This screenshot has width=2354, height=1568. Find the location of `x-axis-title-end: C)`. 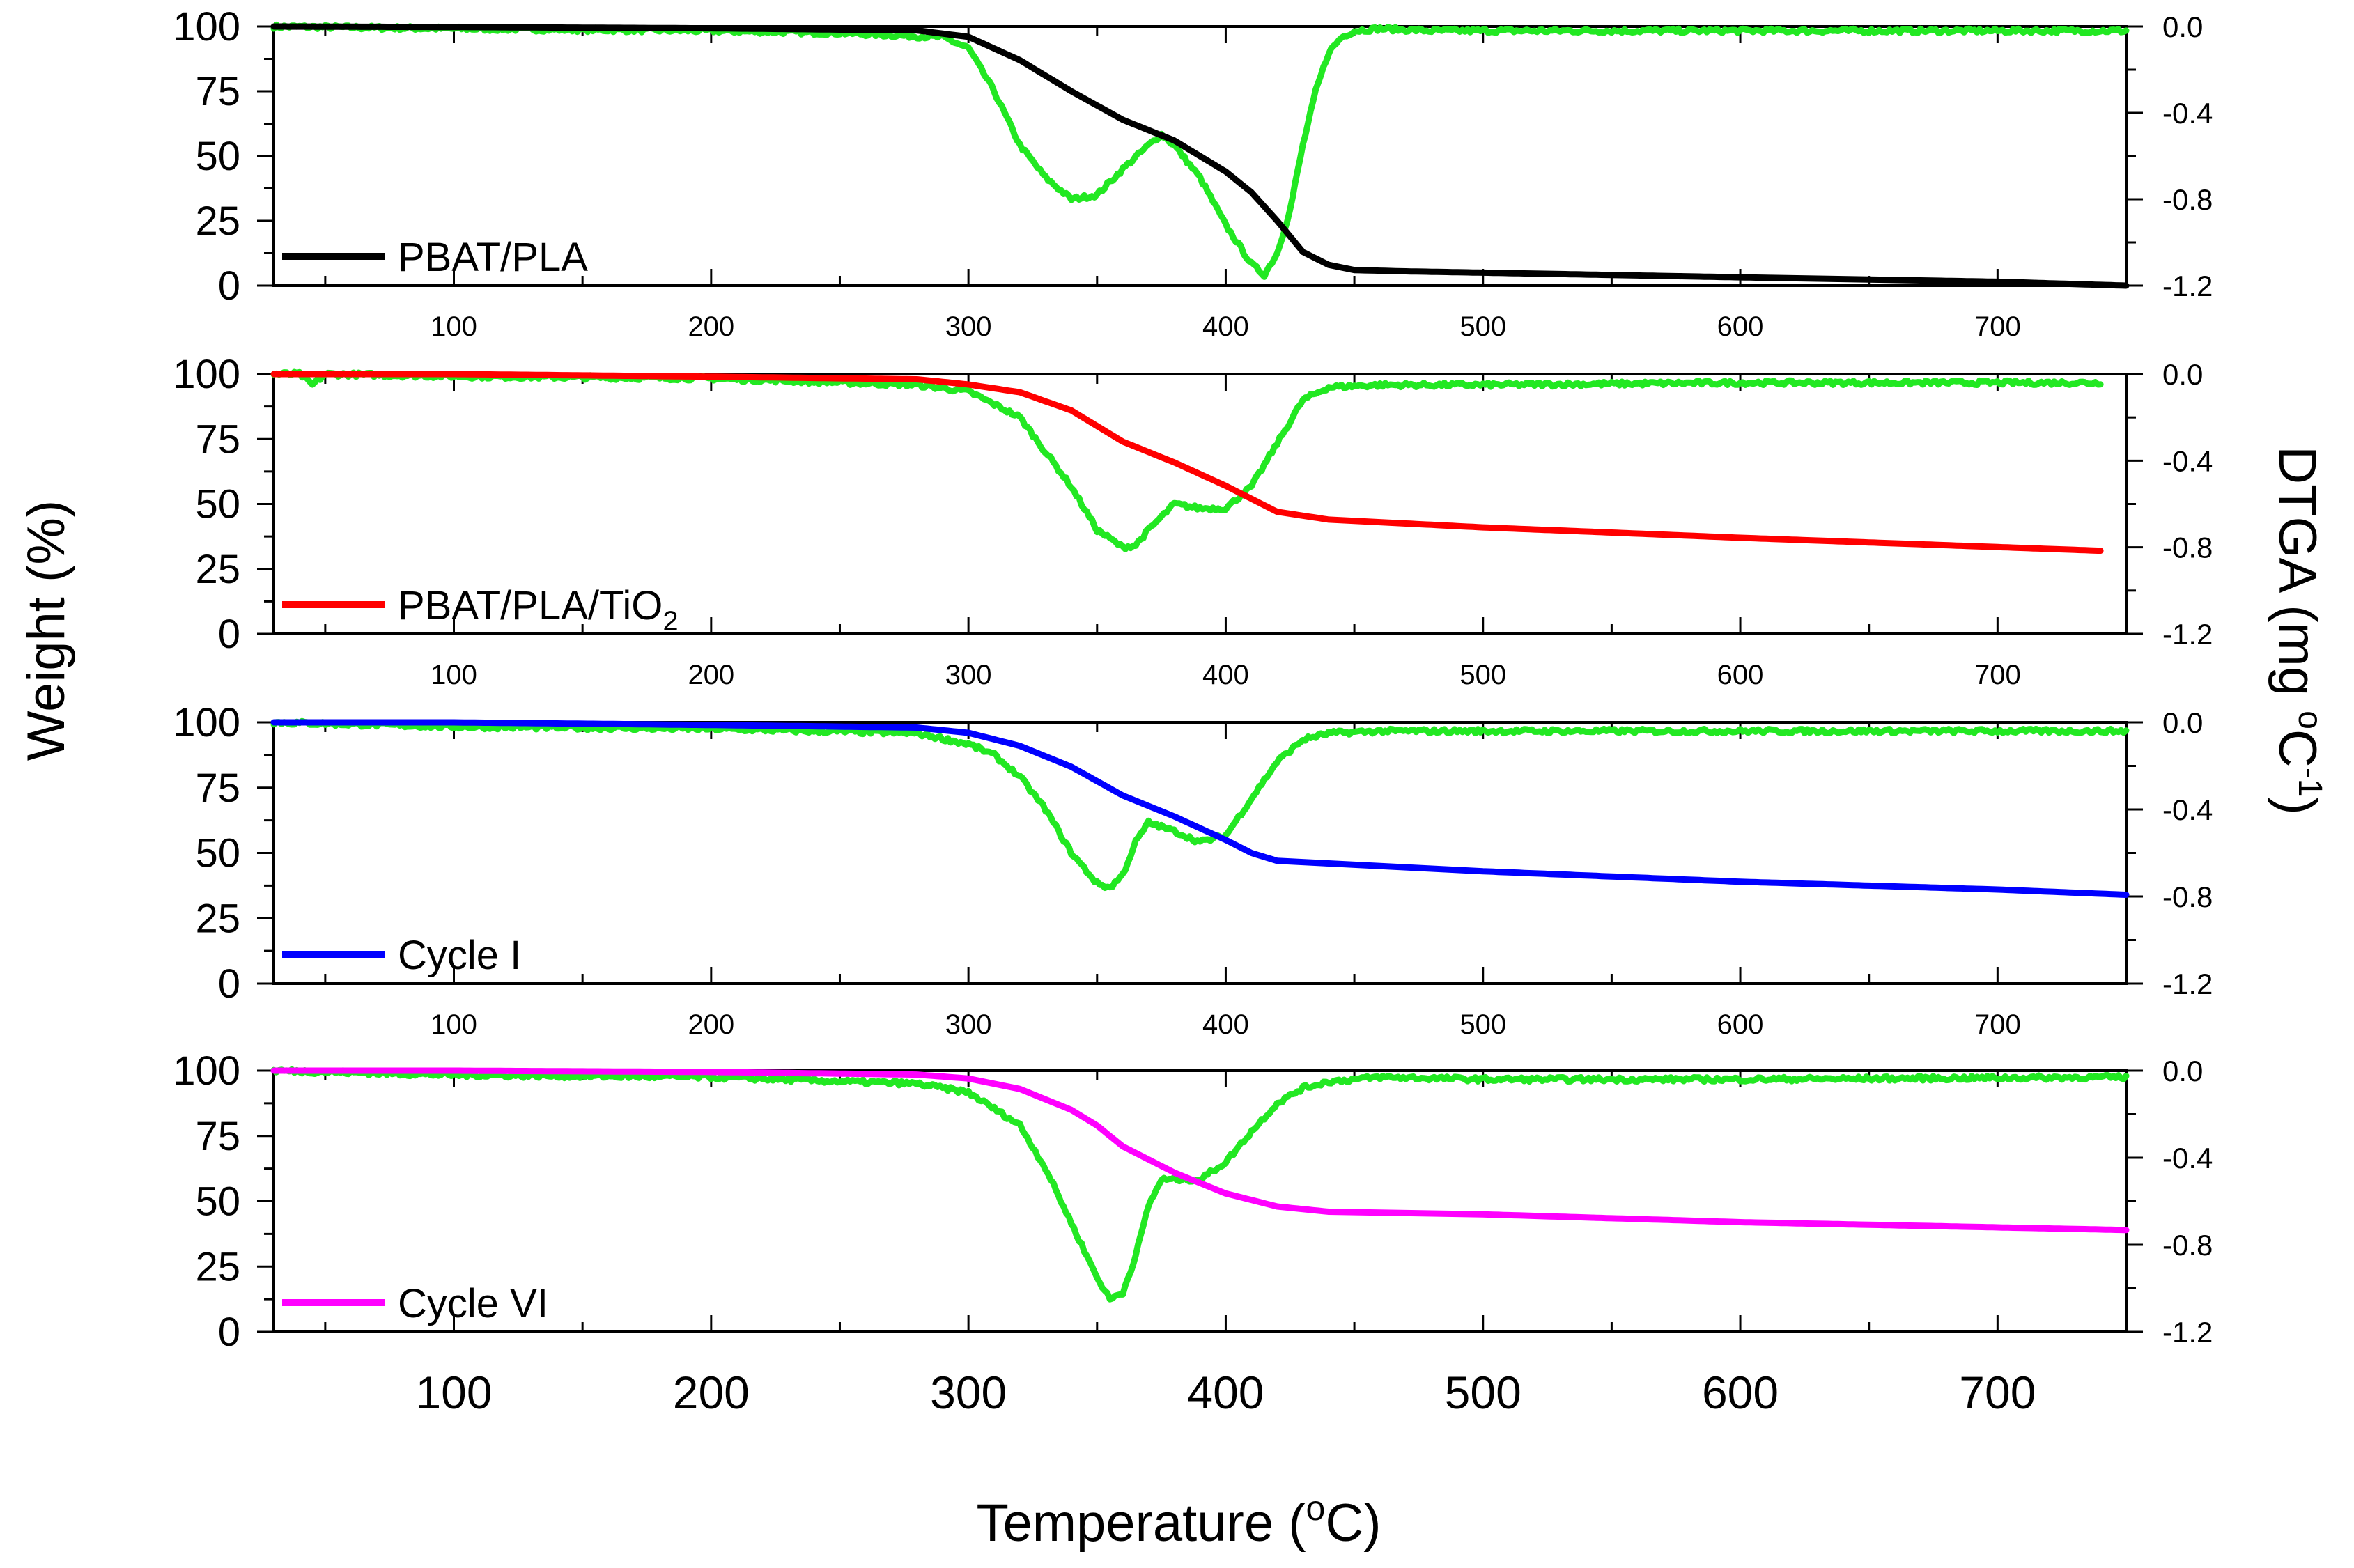

x-axis-title-end: C) is located at coordinates (1353, 1523).